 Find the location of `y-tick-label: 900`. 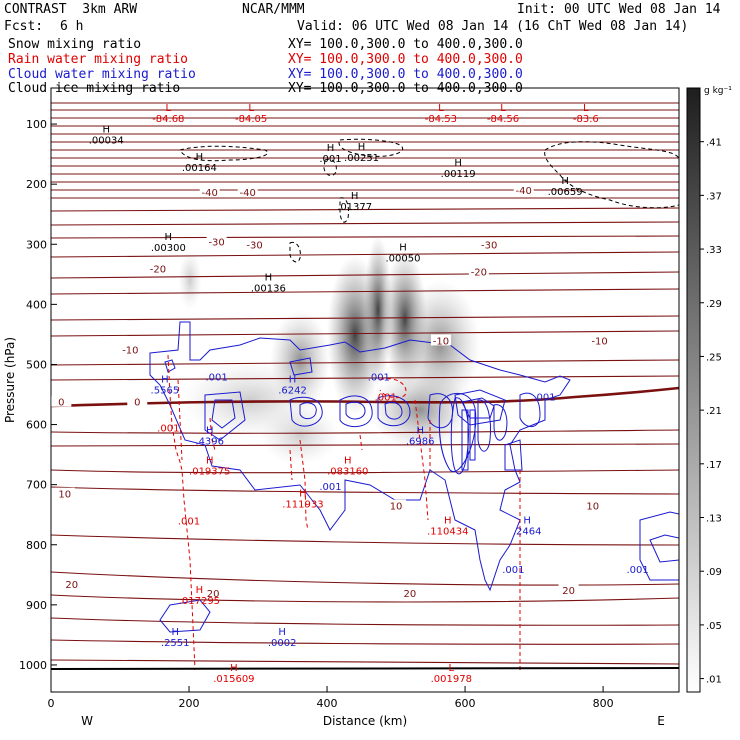

y-tick-label: 900 is located at coordinates (36, 605).